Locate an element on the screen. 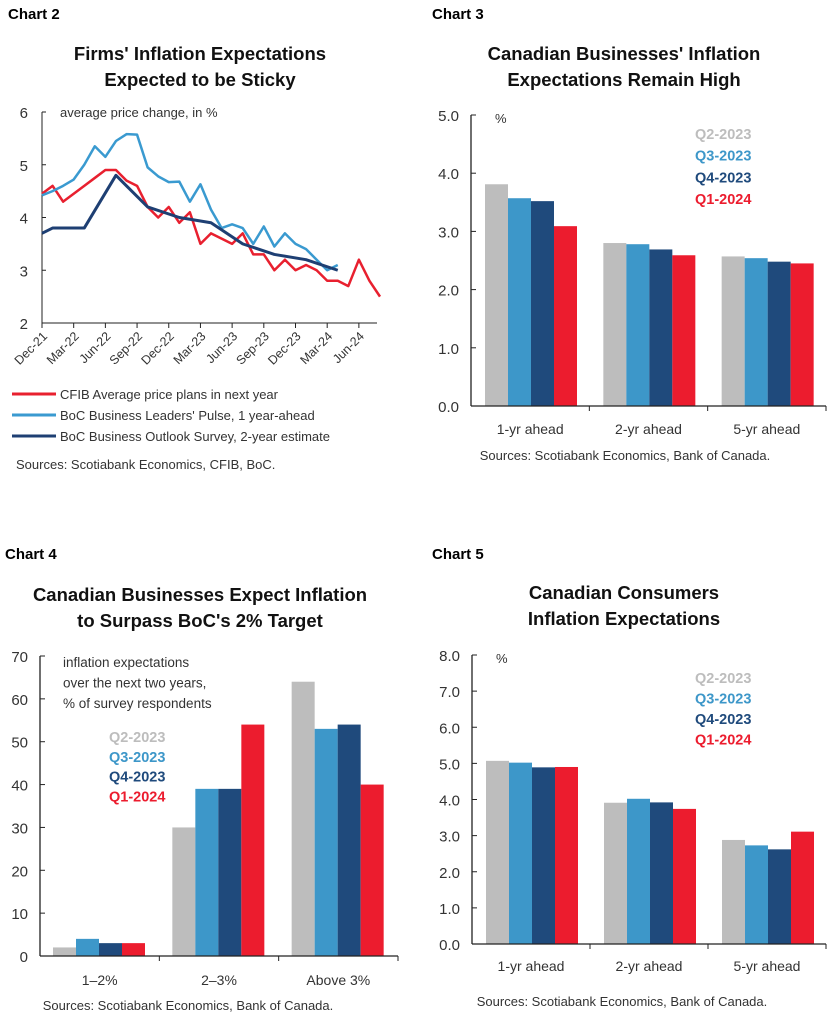 The image size is (828, 1023). y-tick-label: 6.0 is located at coordinates (449, 728).